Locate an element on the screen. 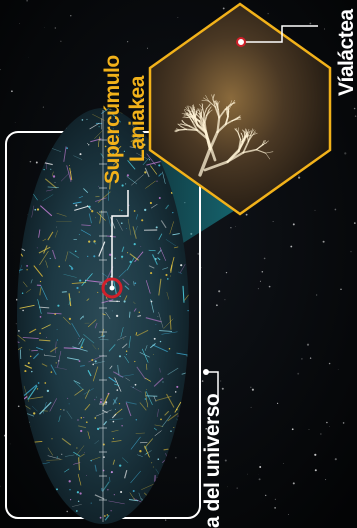  laniakea-marker is located at coordinates (112, 288).